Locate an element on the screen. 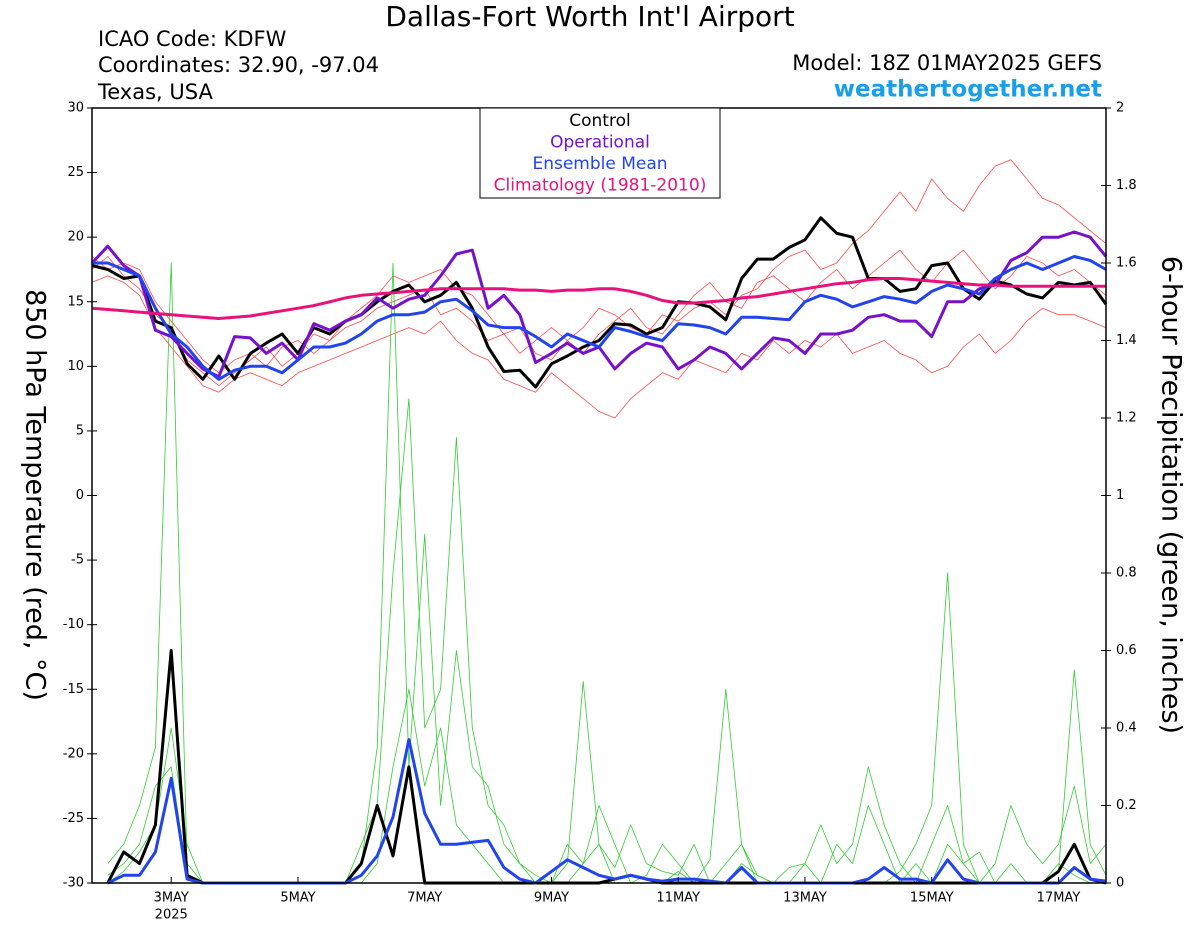  legend-box is located at coordinates (600, 153).